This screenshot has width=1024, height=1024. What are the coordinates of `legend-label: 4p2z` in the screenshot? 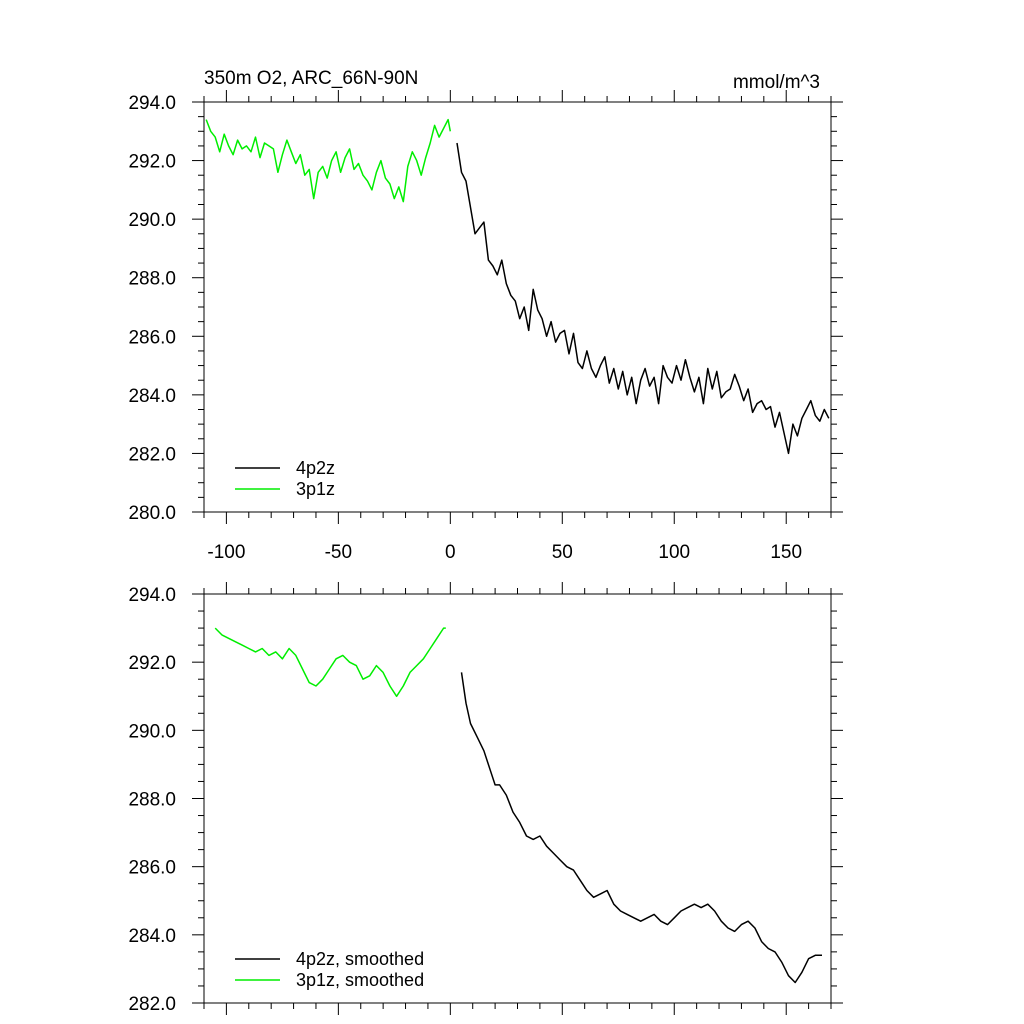 It's located at (315, 468).